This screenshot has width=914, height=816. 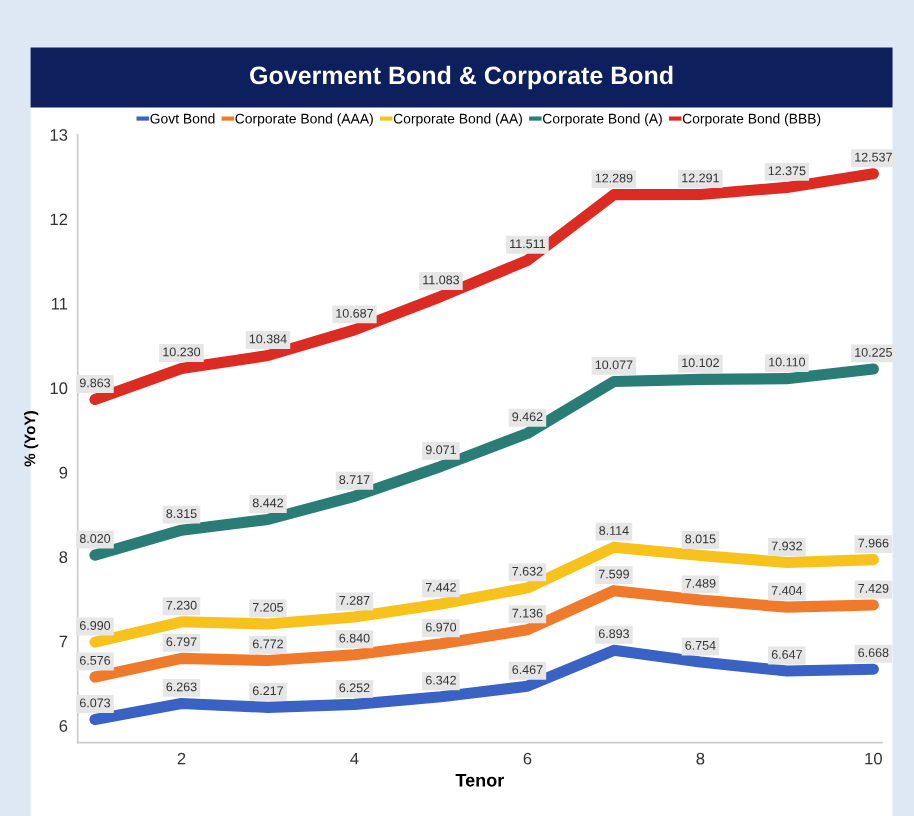 I want to click on y-tick-label: 7, so click(x=63, y=641).